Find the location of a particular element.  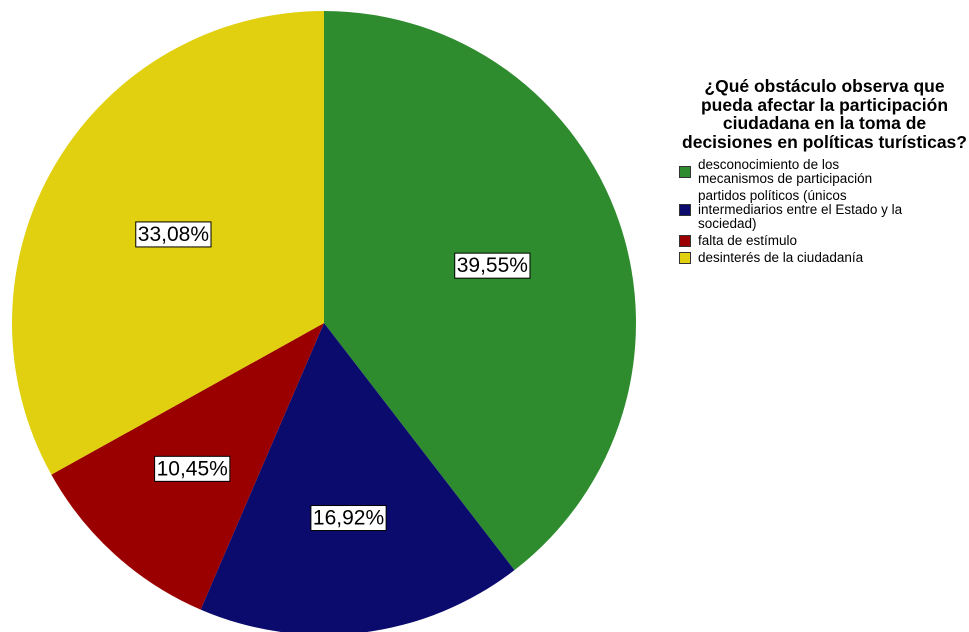

legend-label: falta de estímulo is located at coordinates (748, 240).